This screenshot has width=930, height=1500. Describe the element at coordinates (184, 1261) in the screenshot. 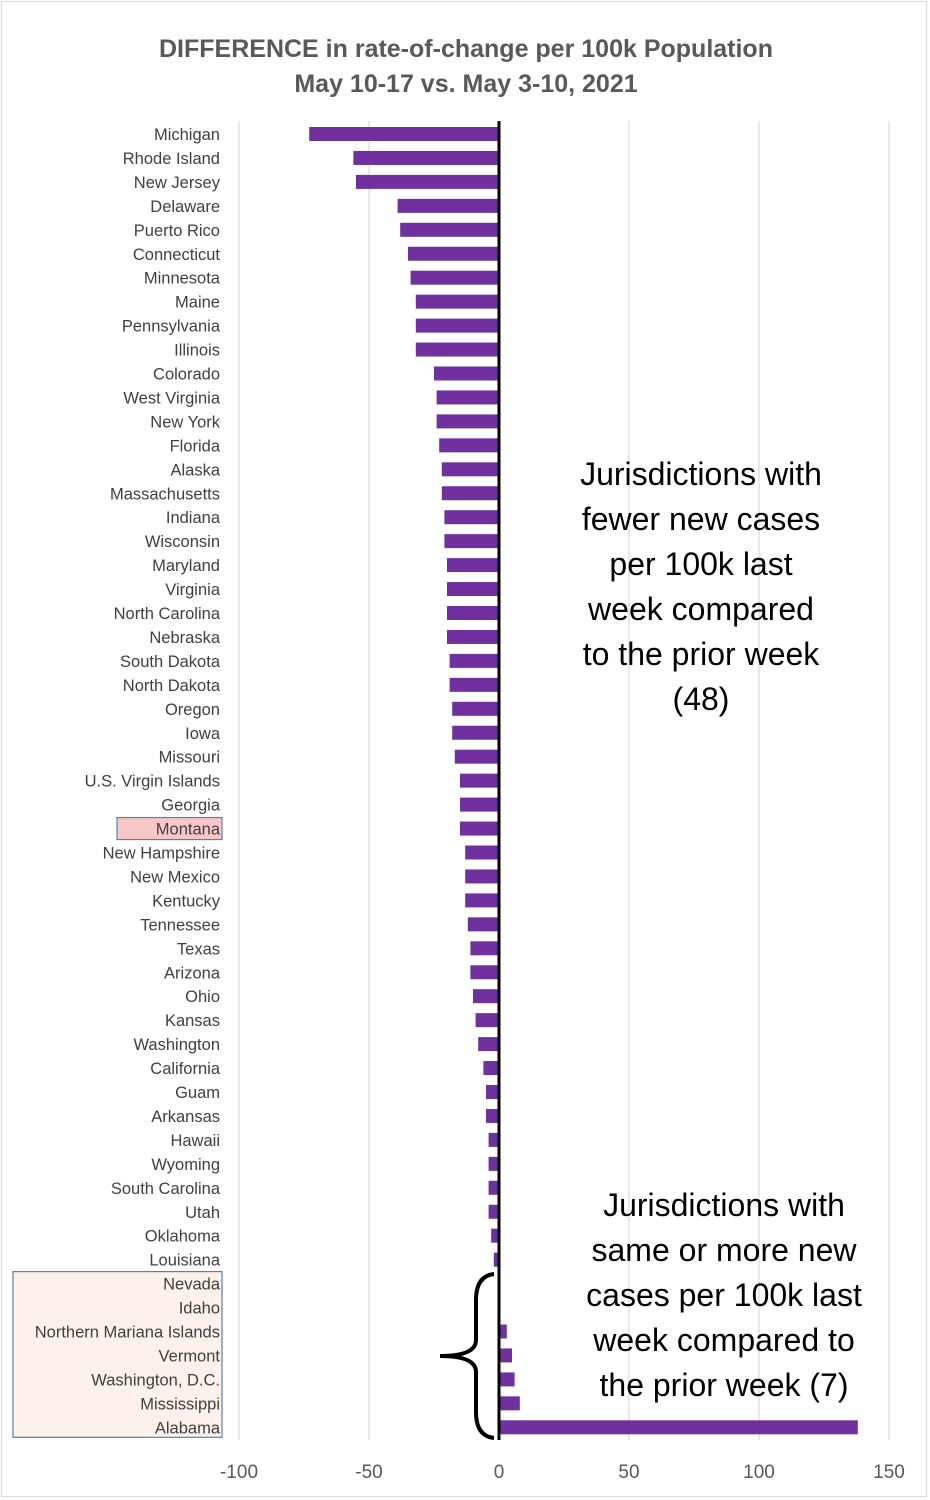

I see `category-label: Louisiana` at that location.